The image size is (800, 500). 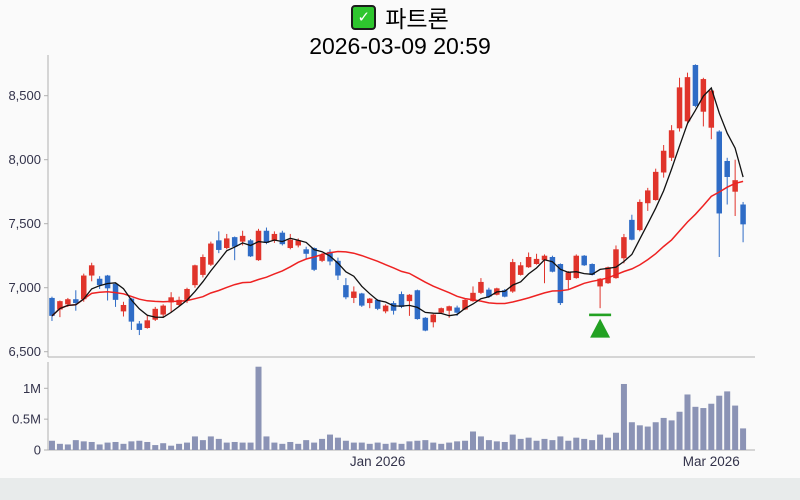 What do you see at coordinates (24, 287) in the screenshot?
I see `price-tick-label: 7,000` at bounding box center [24, 287].